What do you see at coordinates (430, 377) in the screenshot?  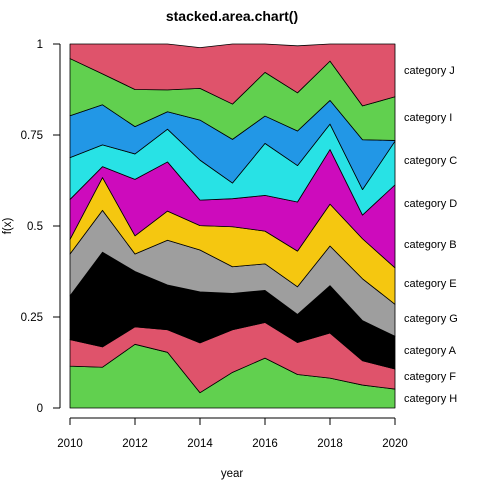 I see `legend-label-category-F: category F` at bounding box center [430, 377].